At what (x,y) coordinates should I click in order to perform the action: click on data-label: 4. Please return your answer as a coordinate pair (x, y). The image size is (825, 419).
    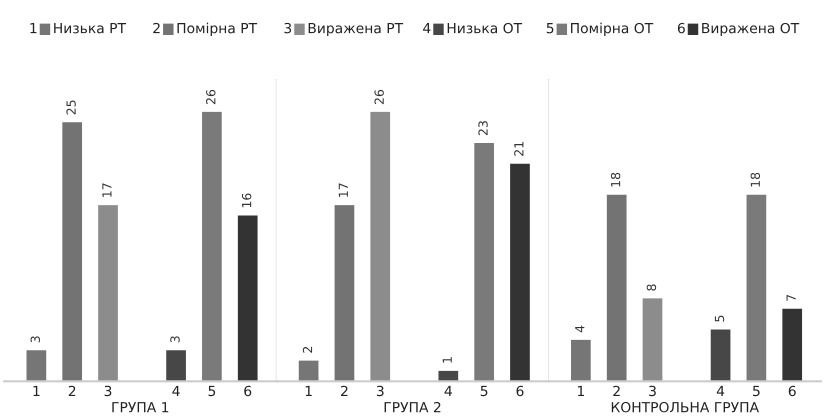
    Looking at the image, I should click on (579, 329).